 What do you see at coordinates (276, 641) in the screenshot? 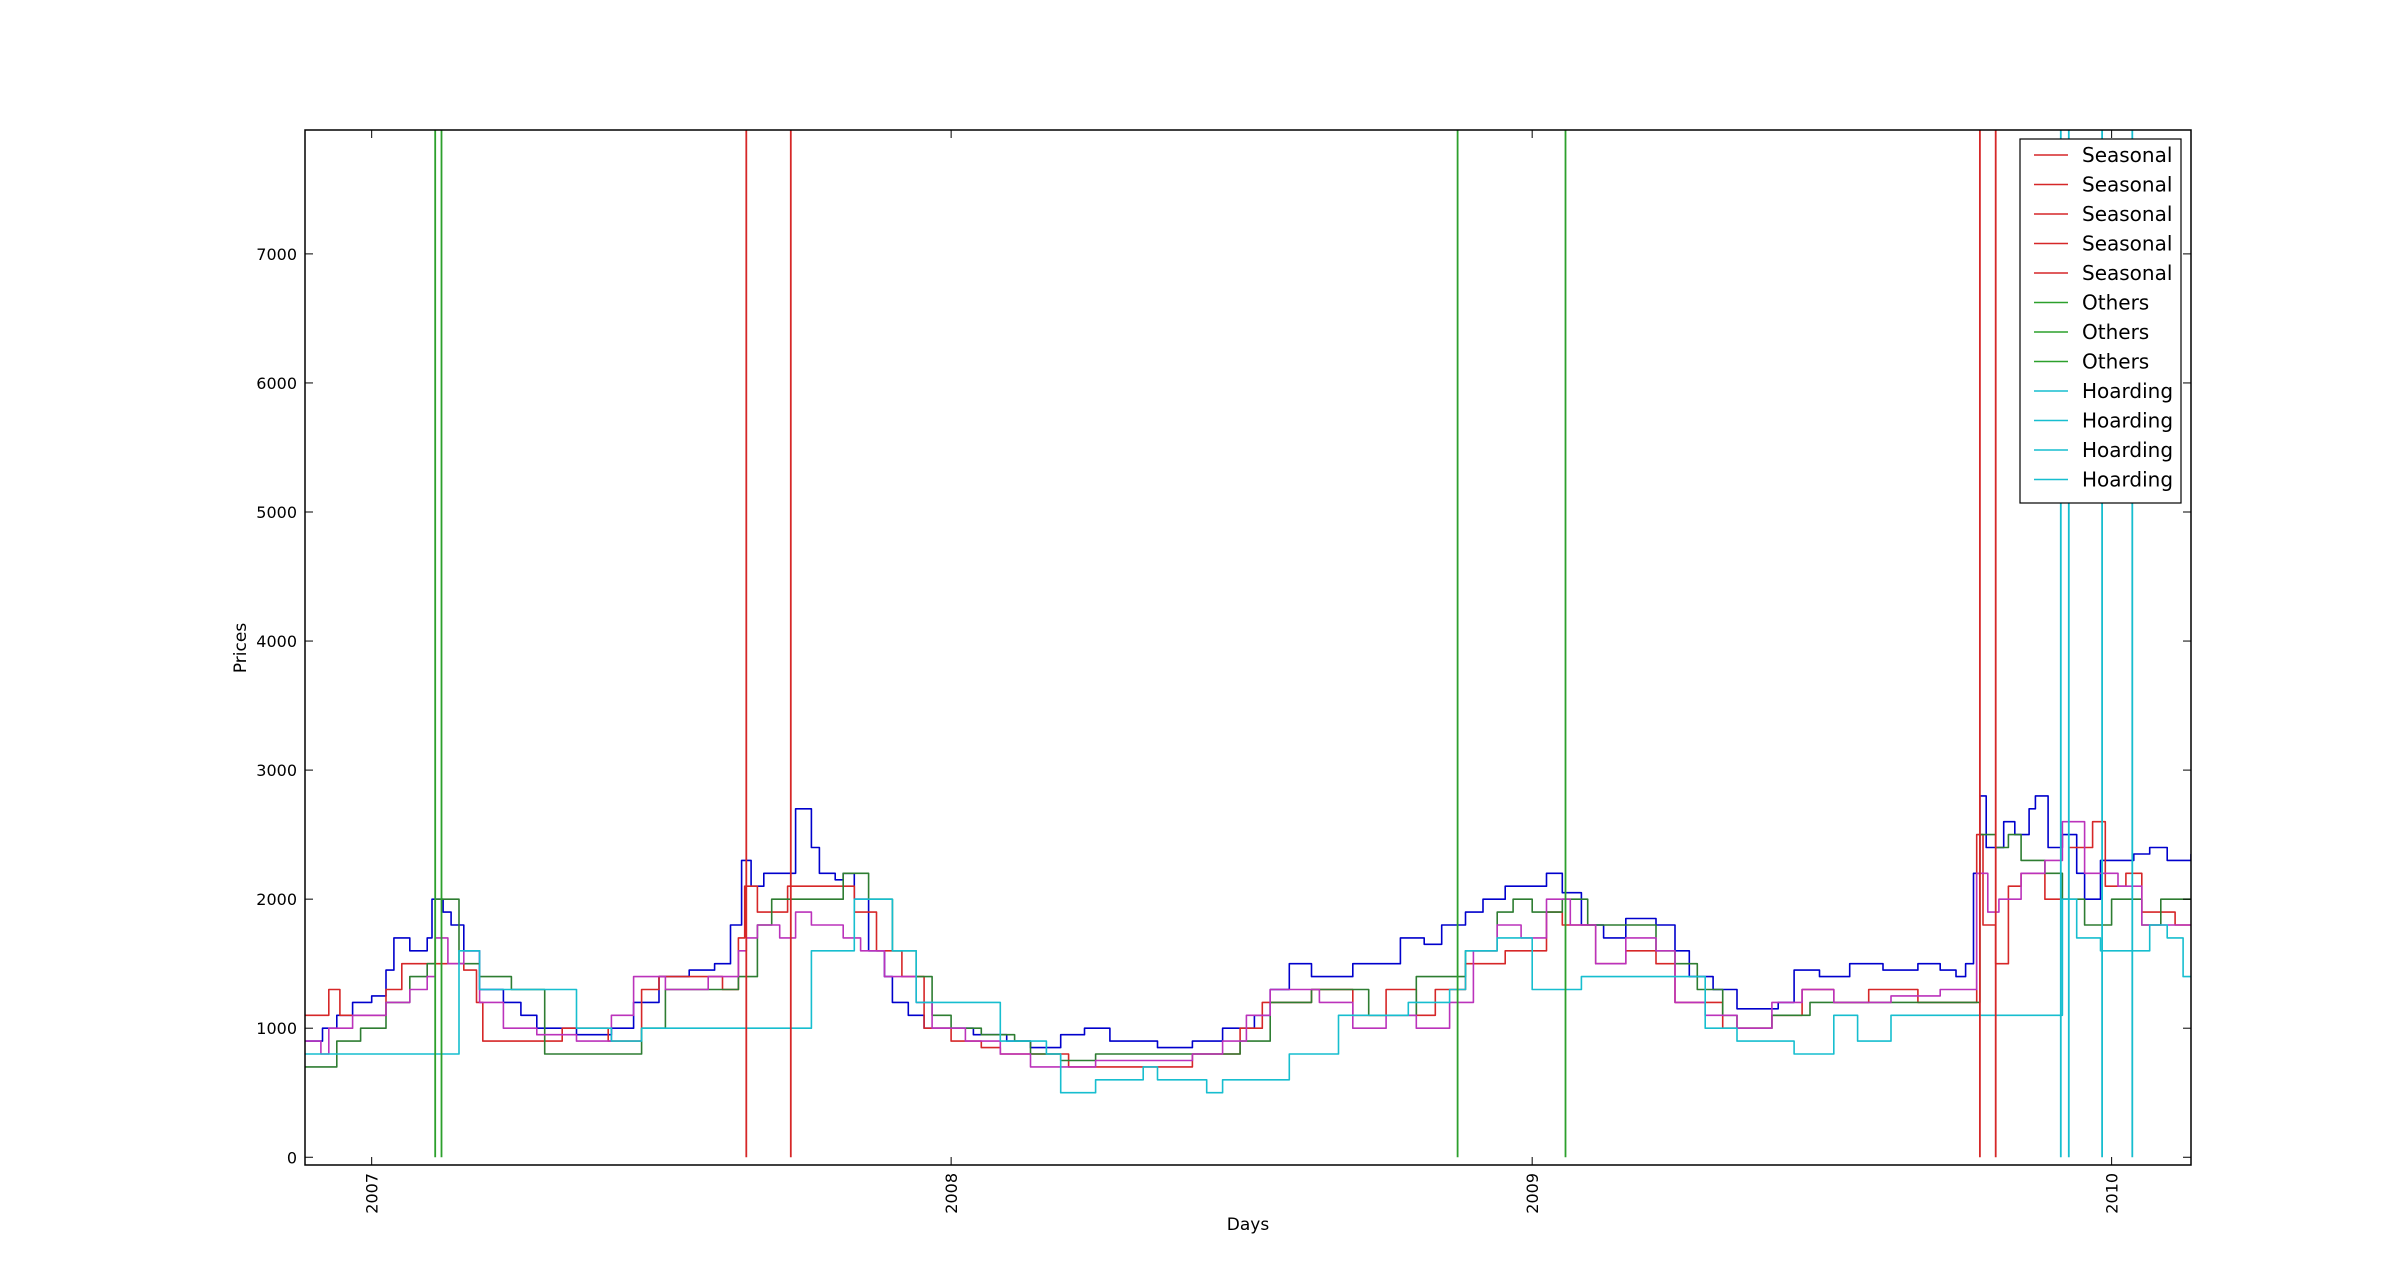
I see `y-tick-label: 4000` at bounding box center [276, 641].